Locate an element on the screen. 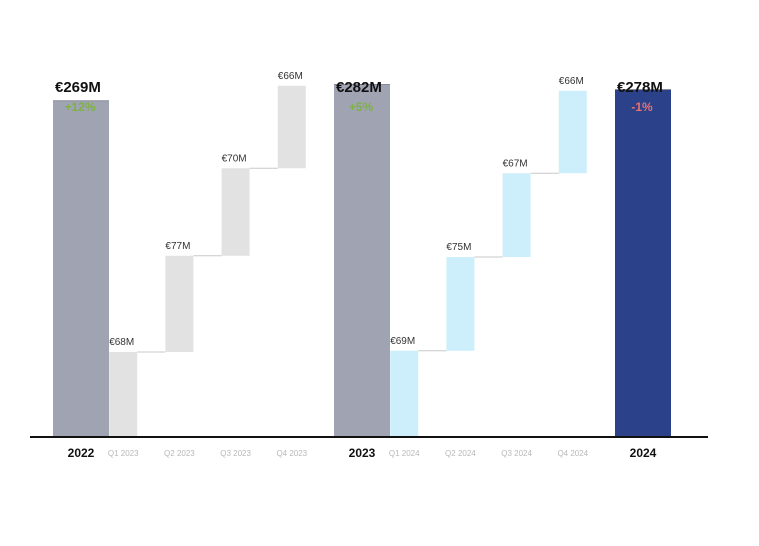  quarter-bar-q4-2024 is located at coordinates (572, 132).